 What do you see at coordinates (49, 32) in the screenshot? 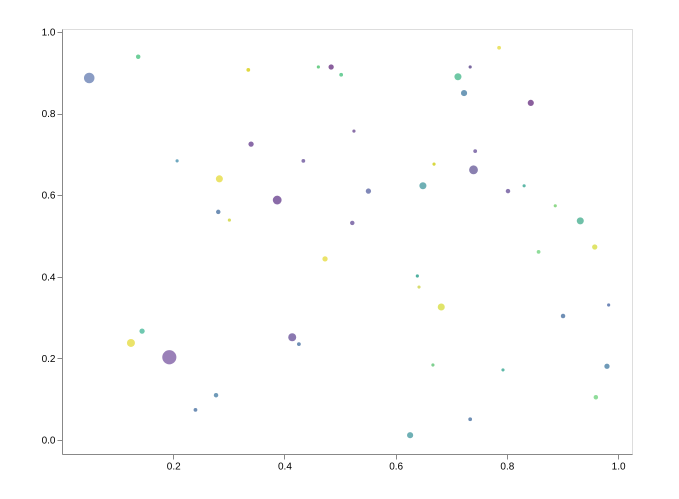
I see `y-tick-label: 1.0` at bounding box center [49, 32].